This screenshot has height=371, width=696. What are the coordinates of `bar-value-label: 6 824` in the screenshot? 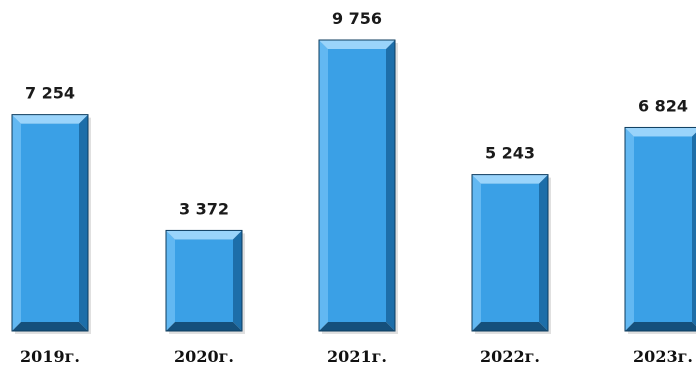 It's located at (663, 105).